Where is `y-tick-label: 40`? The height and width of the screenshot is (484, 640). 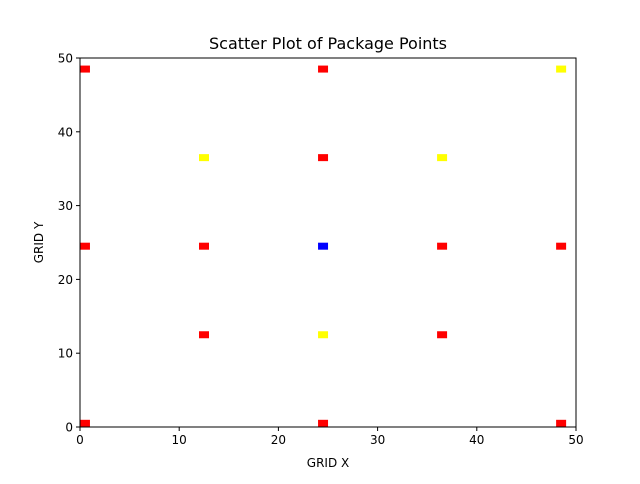 y-tick-label: 40 is located at coordinates (65, 132).